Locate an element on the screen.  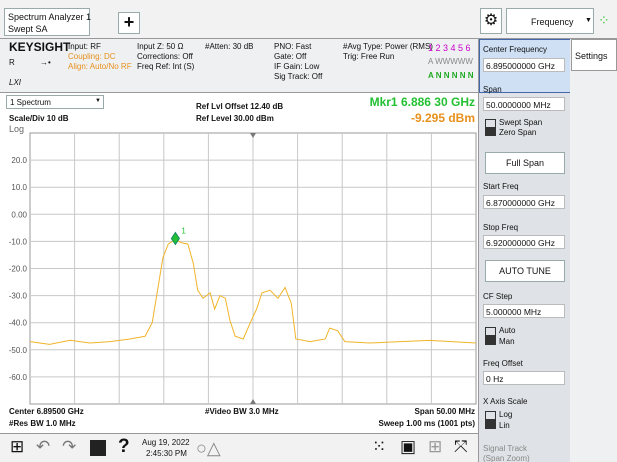
auto-tune-button: AUTO TUNE is located at coordinates (525, 271).